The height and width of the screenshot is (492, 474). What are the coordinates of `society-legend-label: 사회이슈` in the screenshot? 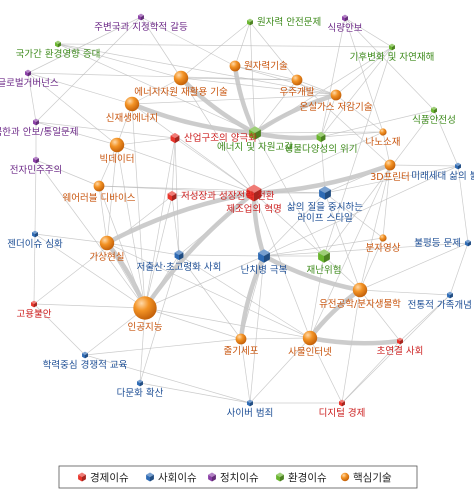 It's located at (177, 478).